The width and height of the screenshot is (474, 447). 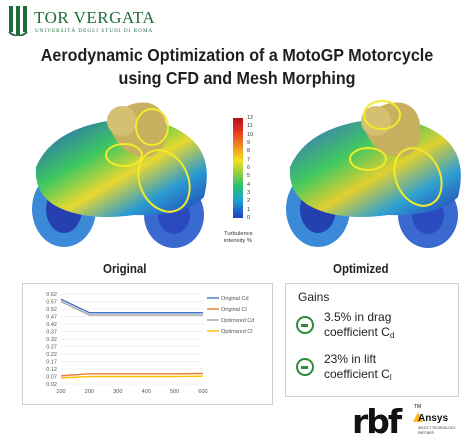 What do you see at coordinates (249, 159) in the screenshot?
I see `colorbar-tick: 7` at bounding box center [249, 159].